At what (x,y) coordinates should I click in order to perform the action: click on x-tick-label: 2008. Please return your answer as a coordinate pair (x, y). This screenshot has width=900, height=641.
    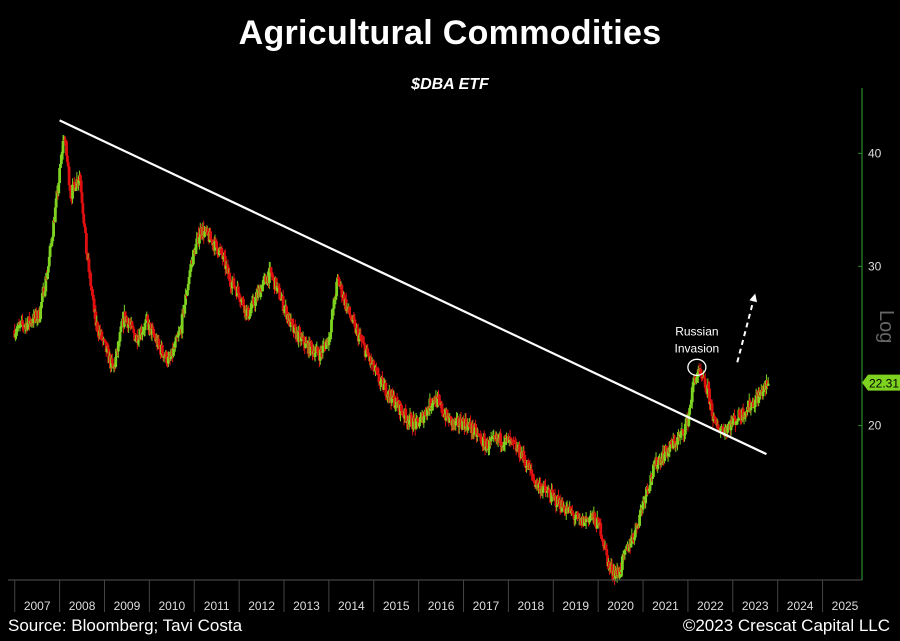
    Looking at the image, I should click on (82, 606).